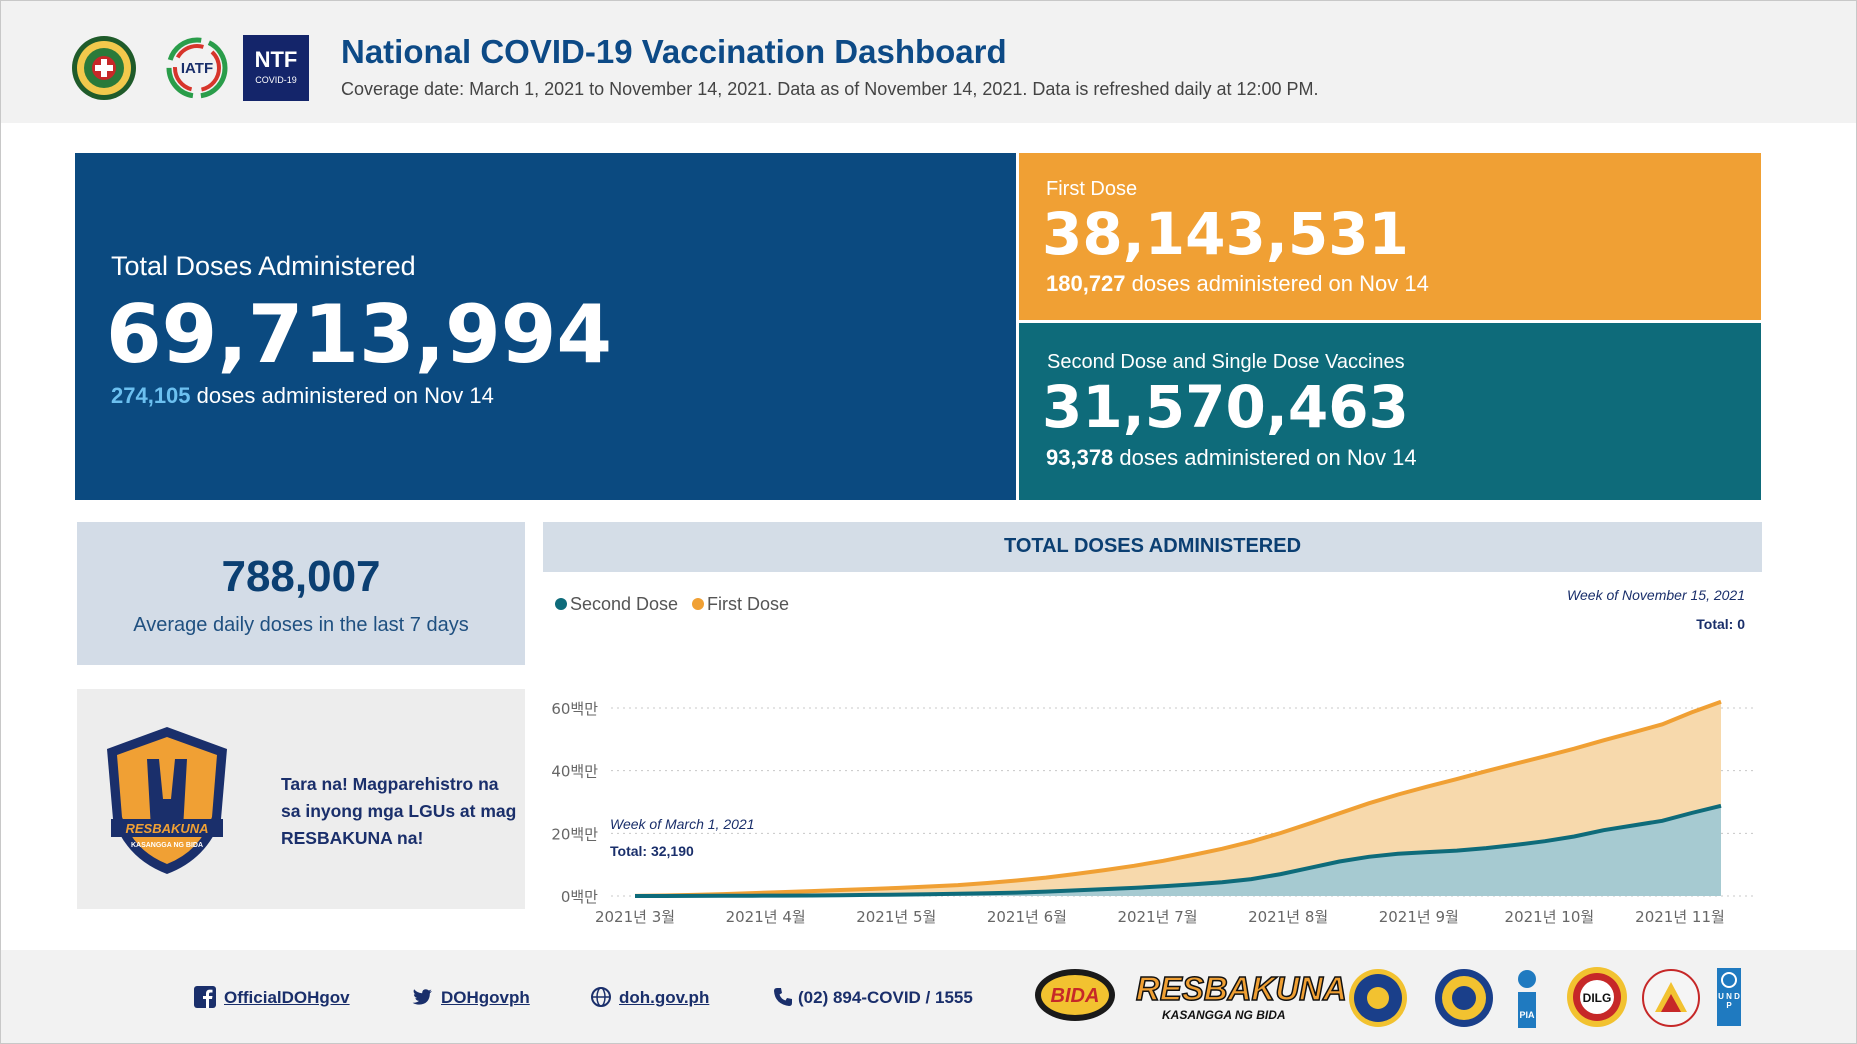 This screenshot has width=1857, height=1044. I want to click on start-annotation-total: Total: 32,190, so click(652, 851).